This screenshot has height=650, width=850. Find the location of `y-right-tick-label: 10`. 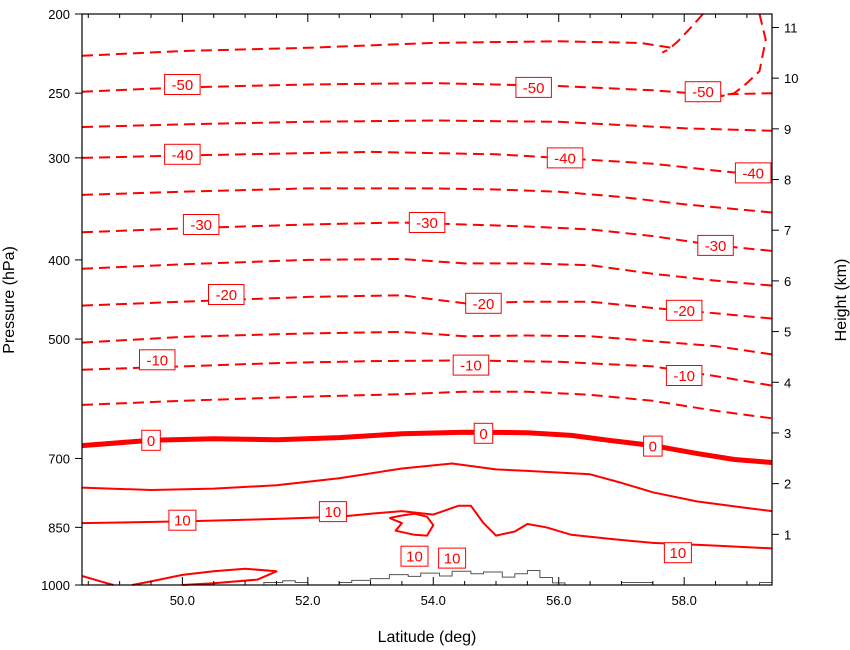

y-right-tick-label: 10 is located at coordinates (791, 78).